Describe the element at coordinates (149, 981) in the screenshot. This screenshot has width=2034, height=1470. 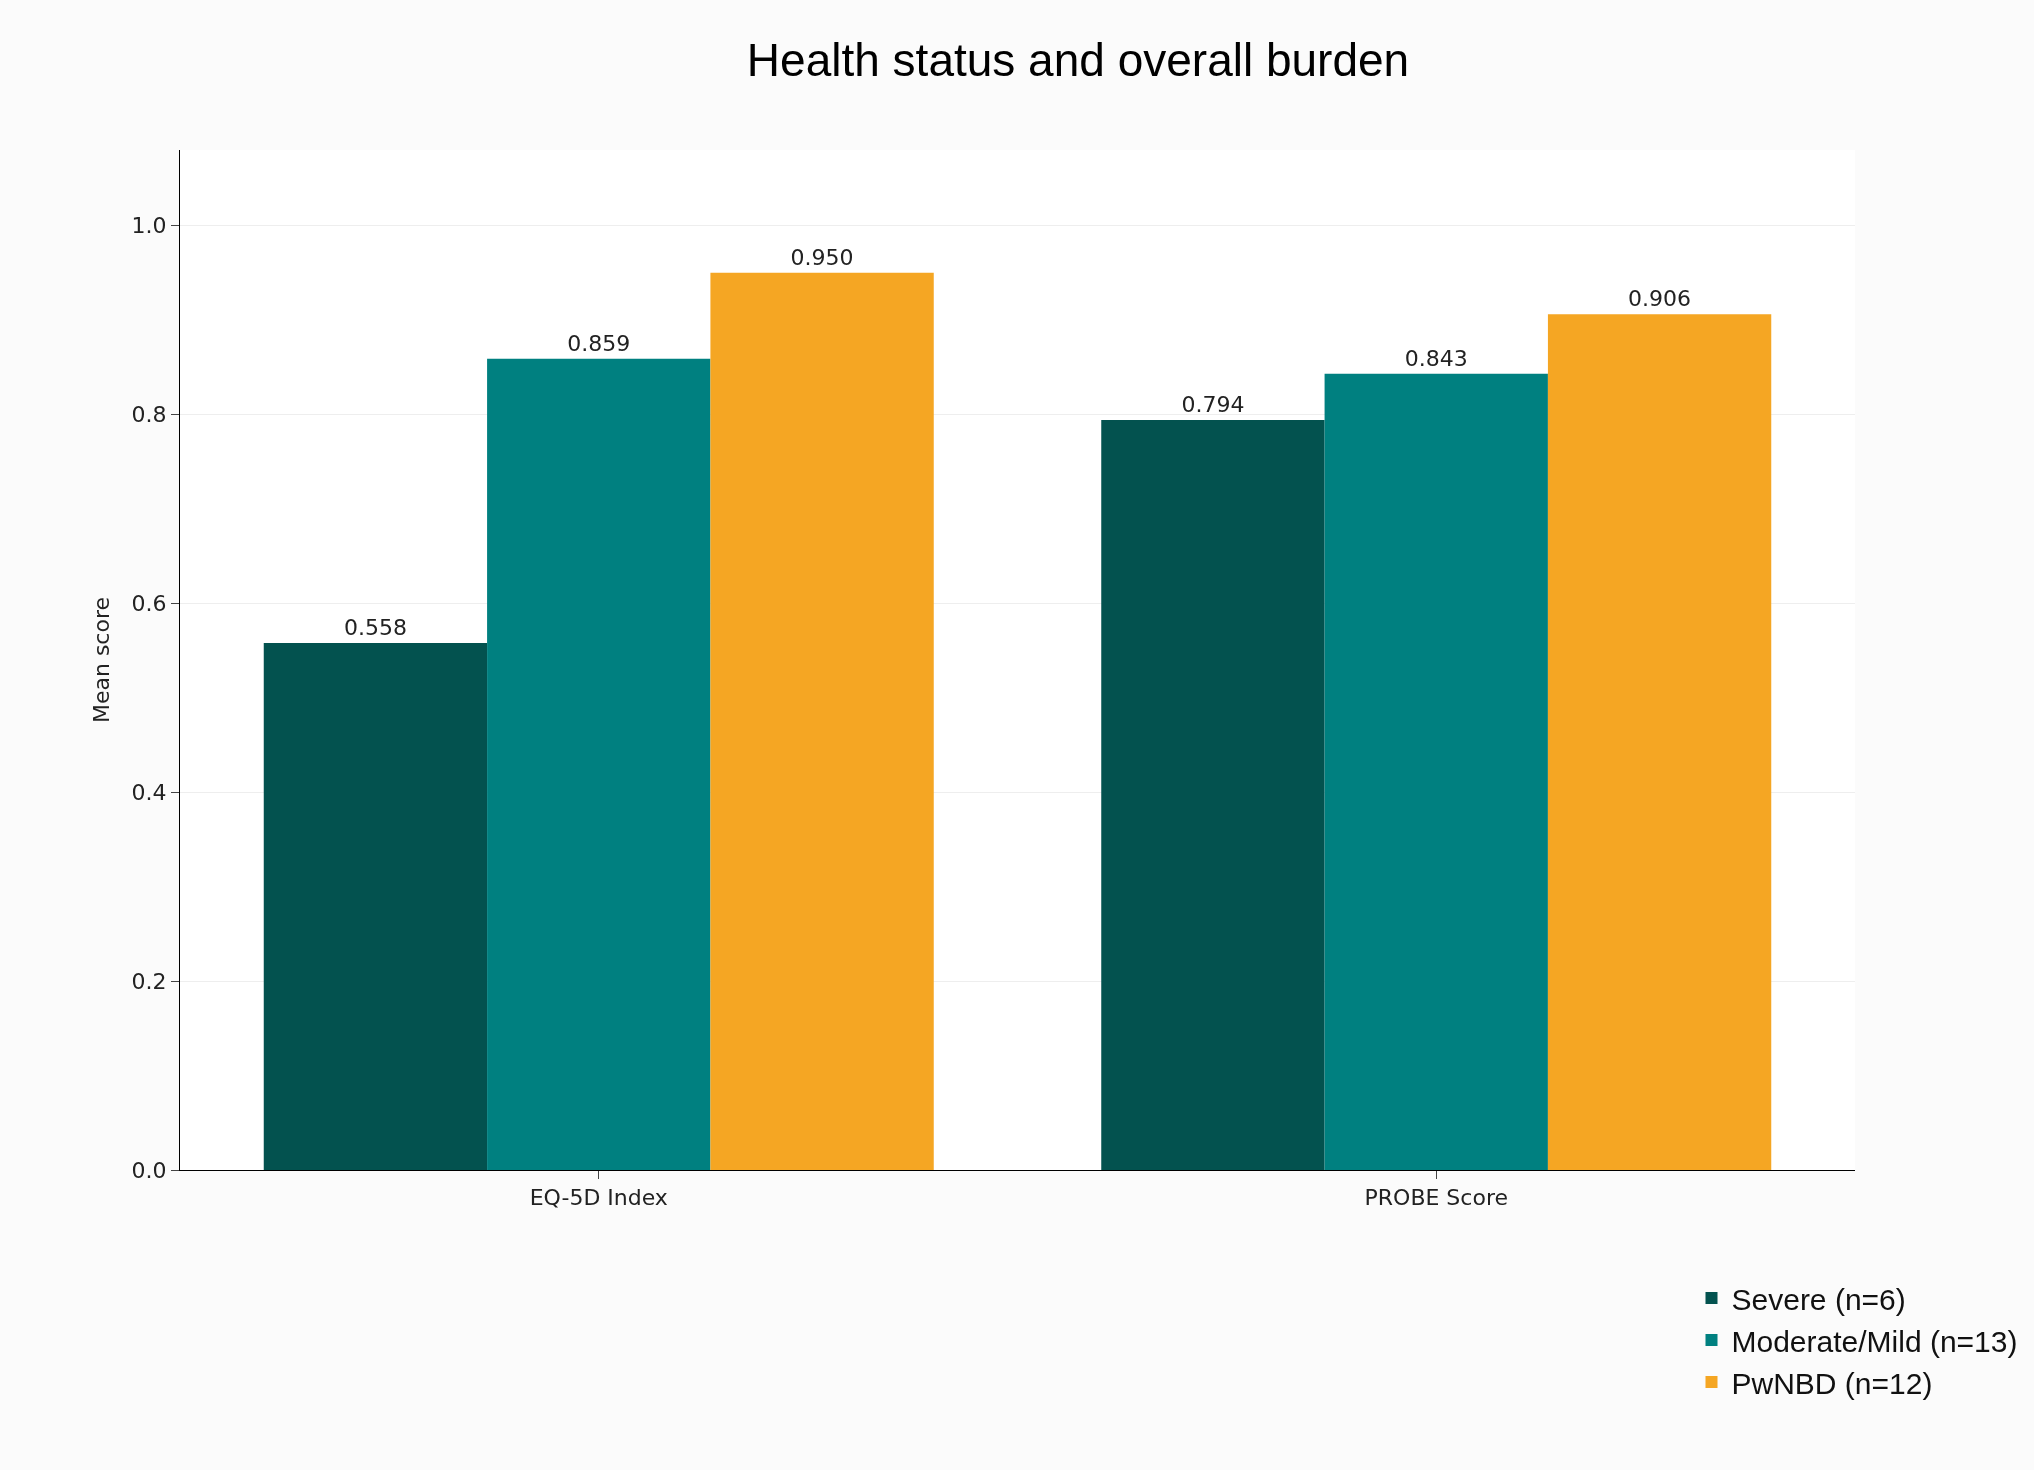
I see `y-tick-label: 0.2` at that location.